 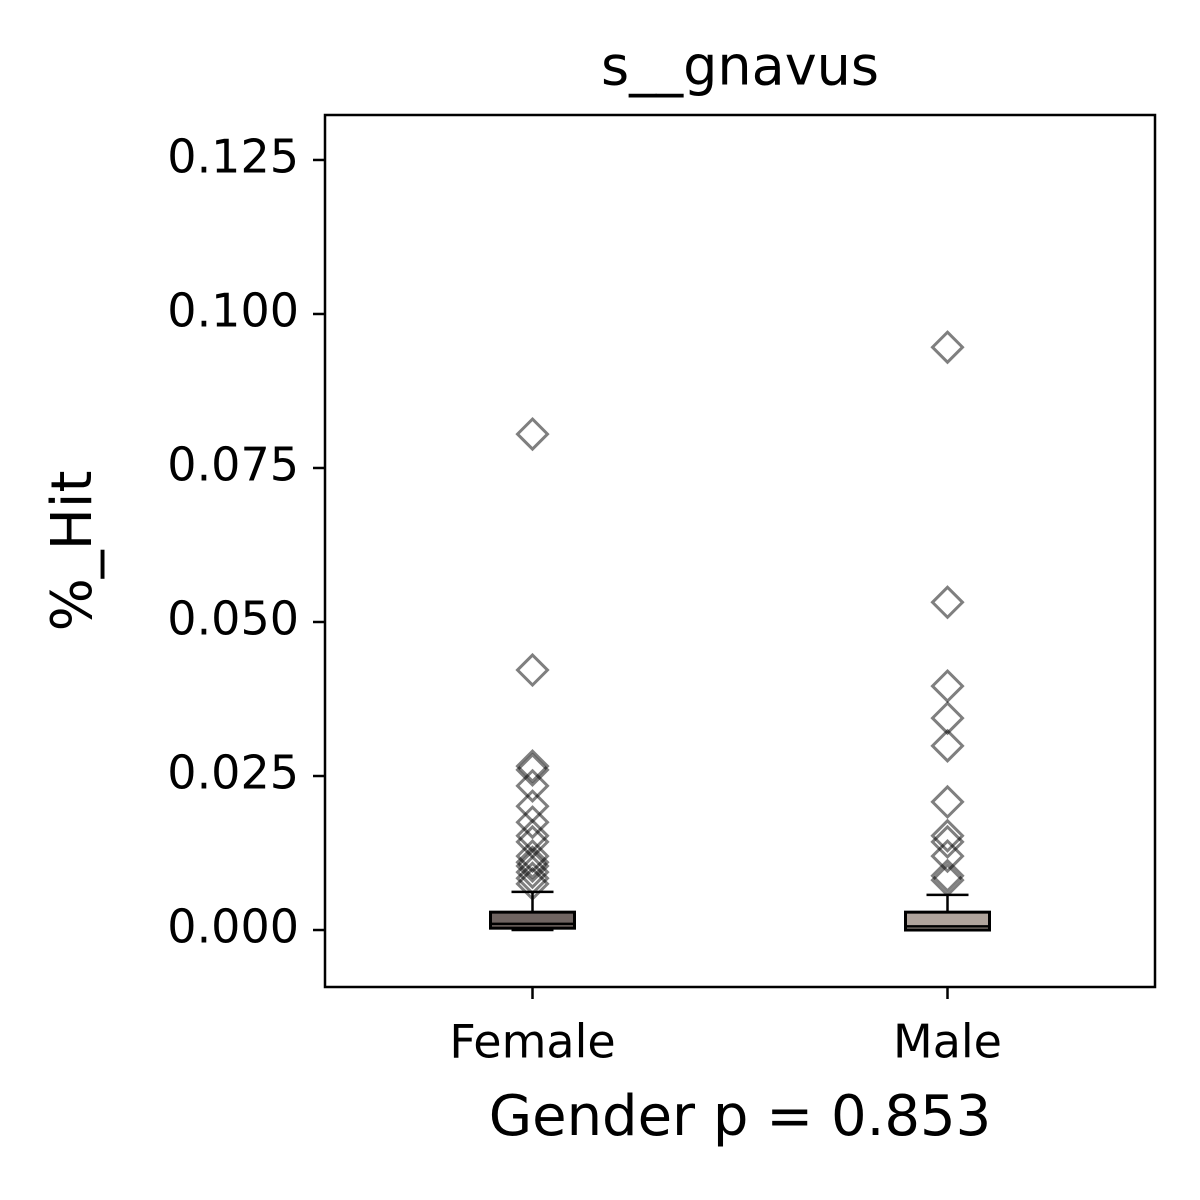 I want to click on y-axis-label: %_Hit, so click(x=72, y=551).